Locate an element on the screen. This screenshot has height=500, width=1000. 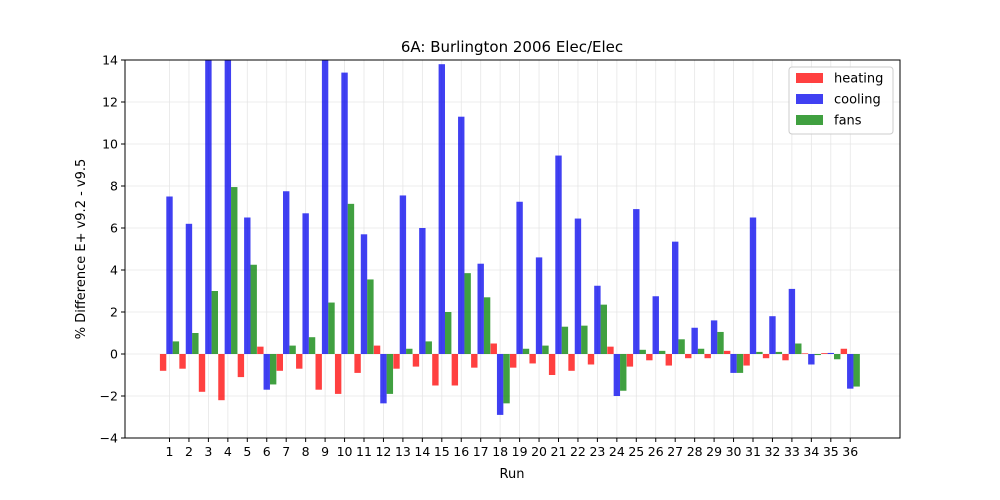
x-tick-label: 16 is located at coordinates (461, 451).